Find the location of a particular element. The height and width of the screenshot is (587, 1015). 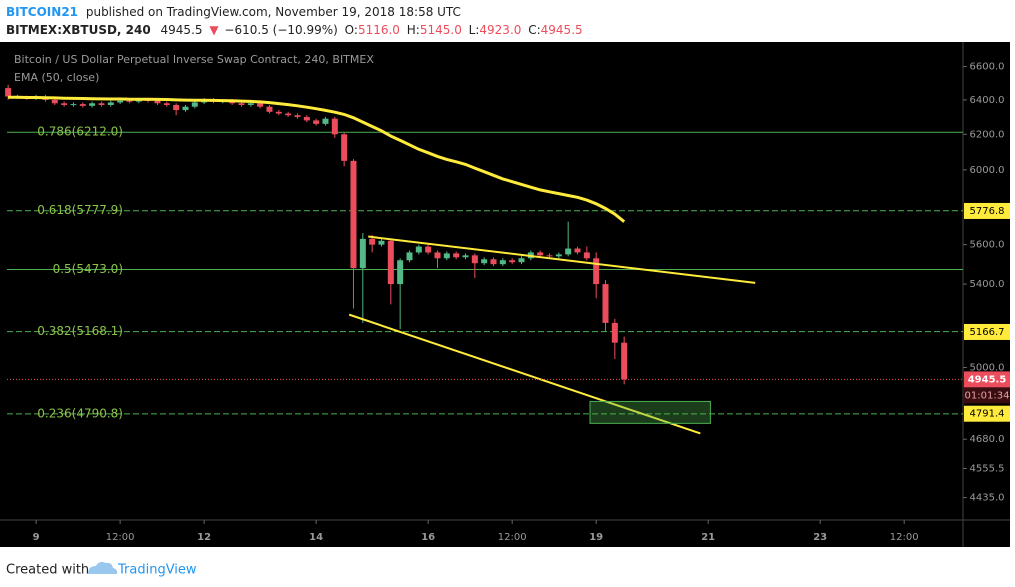

x-tick-label: 14 is located at coordinates (316, 537).